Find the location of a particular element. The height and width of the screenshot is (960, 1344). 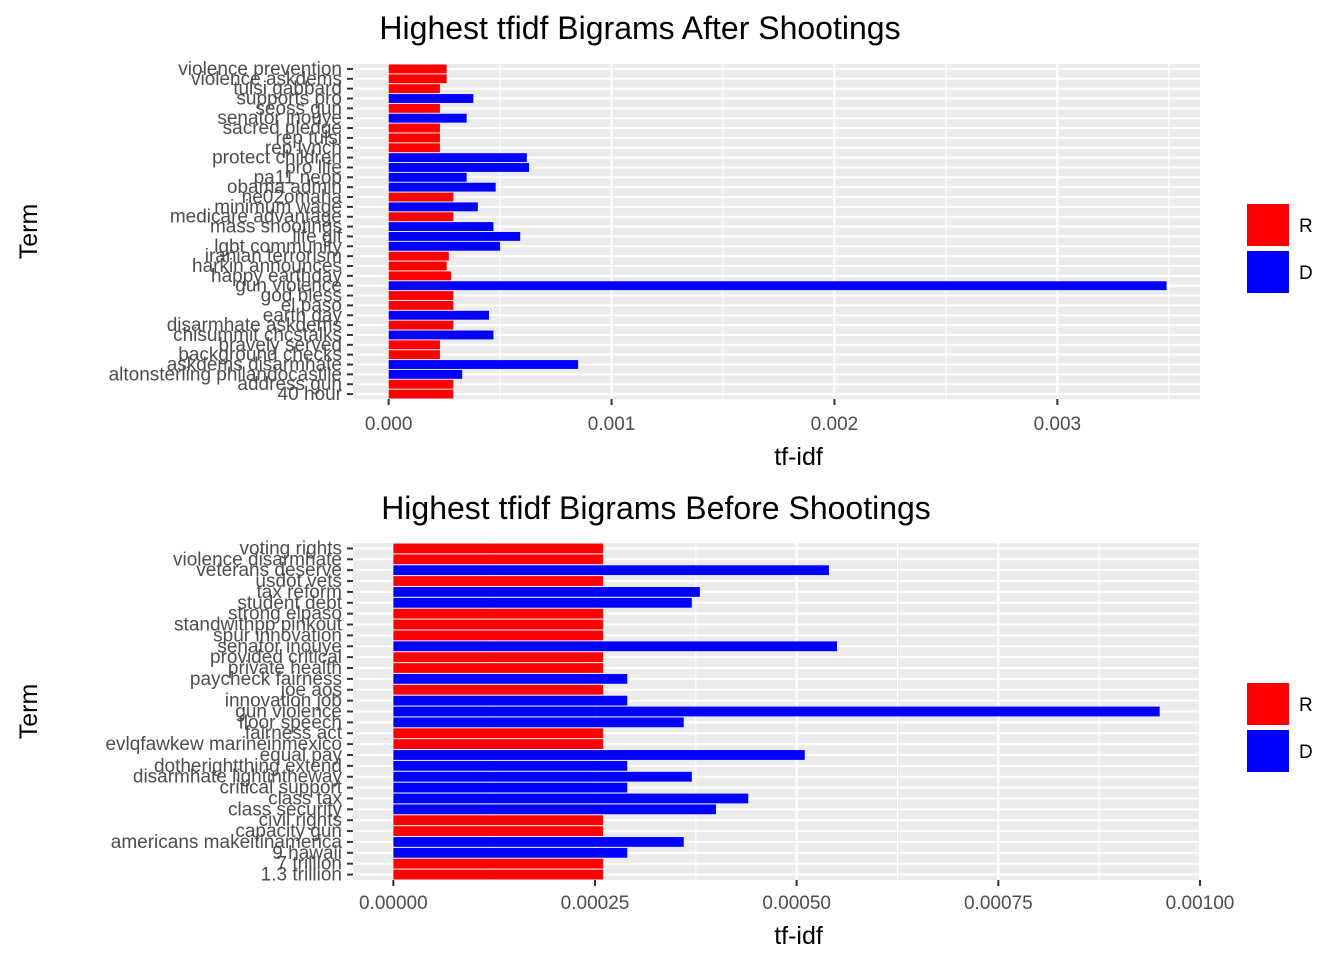

y-tick-label-chisummit-chcstalks: chisummit chcstalks is located at coordinates (257, 335).